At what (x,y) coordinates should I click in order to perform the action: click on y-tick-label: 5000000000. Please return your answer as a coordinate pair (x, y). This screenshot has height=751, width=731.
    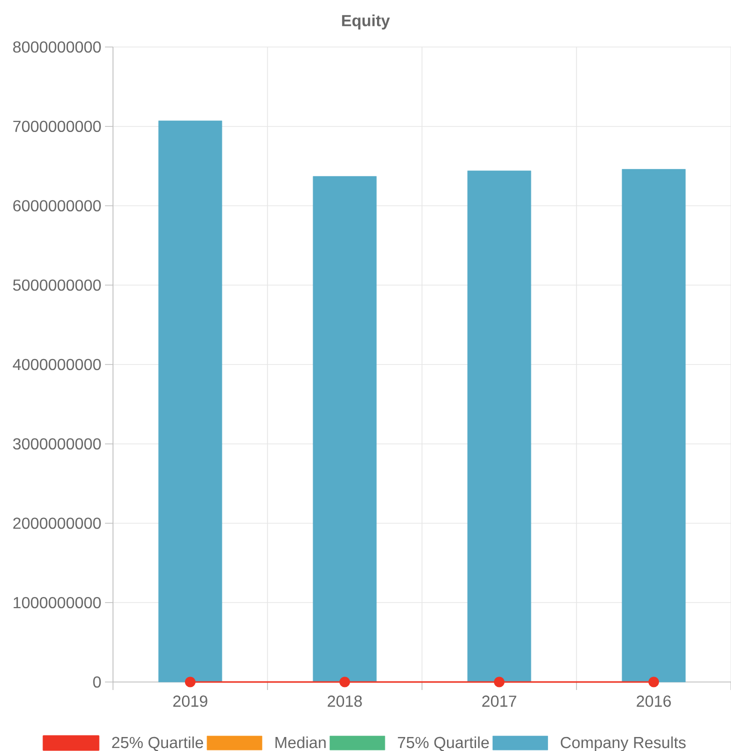
    Looking at the image, I should click on (57, 285).